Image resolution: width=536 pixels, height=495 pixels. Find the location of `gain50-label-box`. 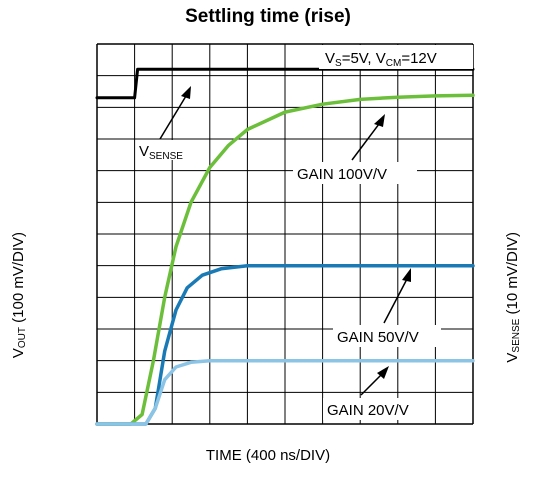

gain50-label-box is located at coordinates (387, 336).